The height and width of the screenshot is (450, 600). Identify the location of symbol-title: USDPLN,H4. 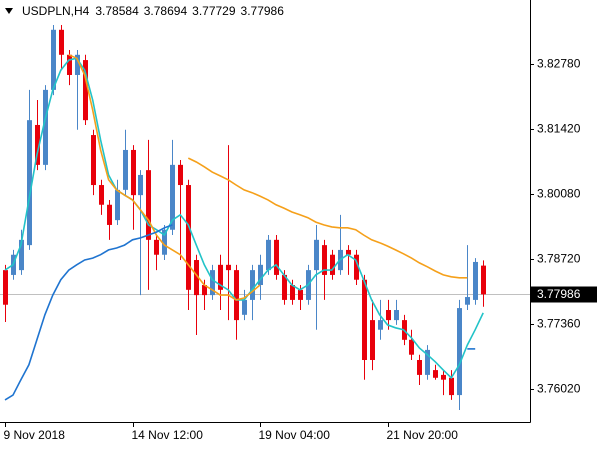
(56, 11).